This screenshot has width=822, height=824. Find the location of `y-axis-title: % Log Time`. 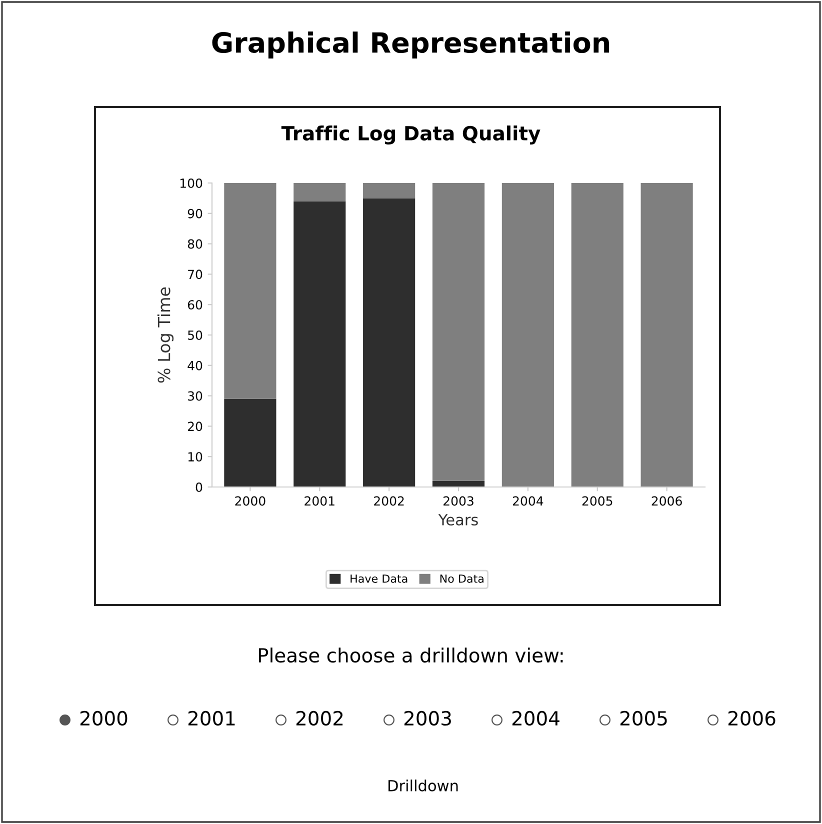

y-axis-title: % Log Time is located at coordinates (165, 335).